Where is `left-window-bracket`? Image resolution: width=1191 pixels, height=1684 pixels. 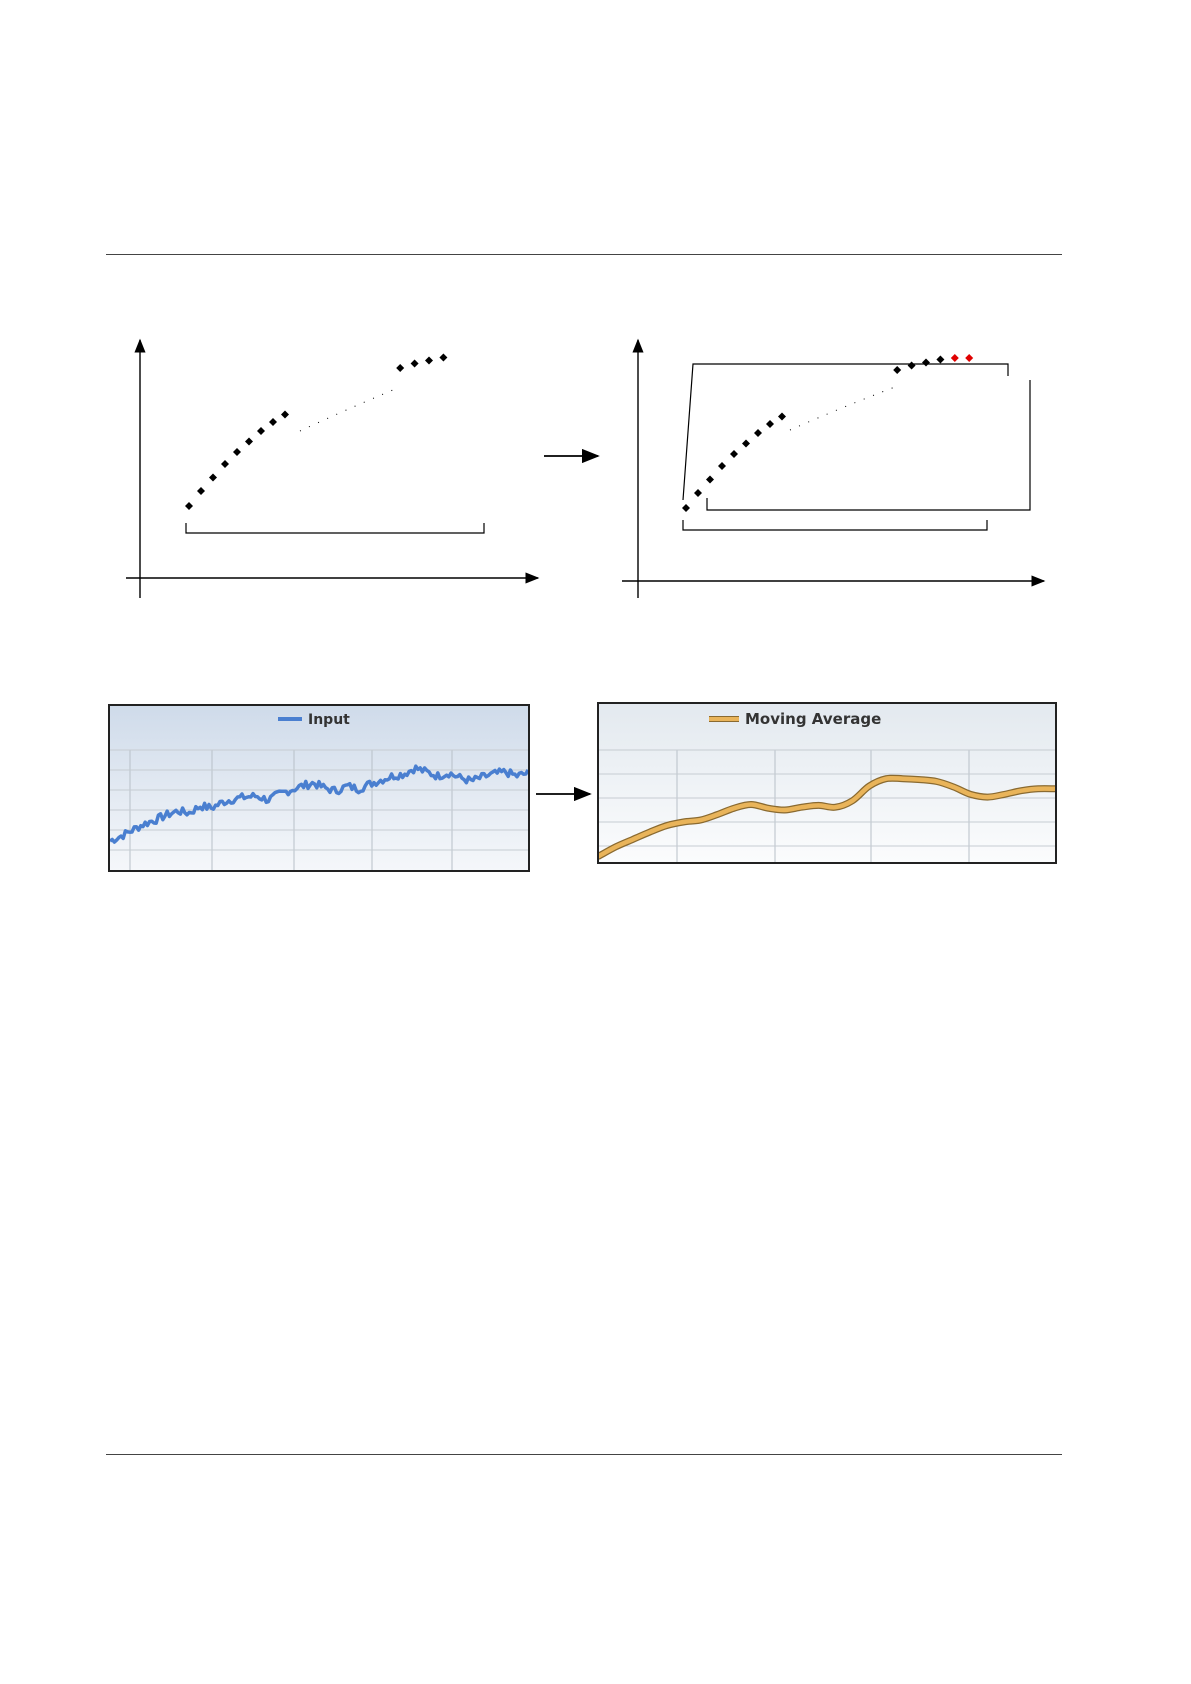
left-window-bracket is located at coordinates (335, 528).